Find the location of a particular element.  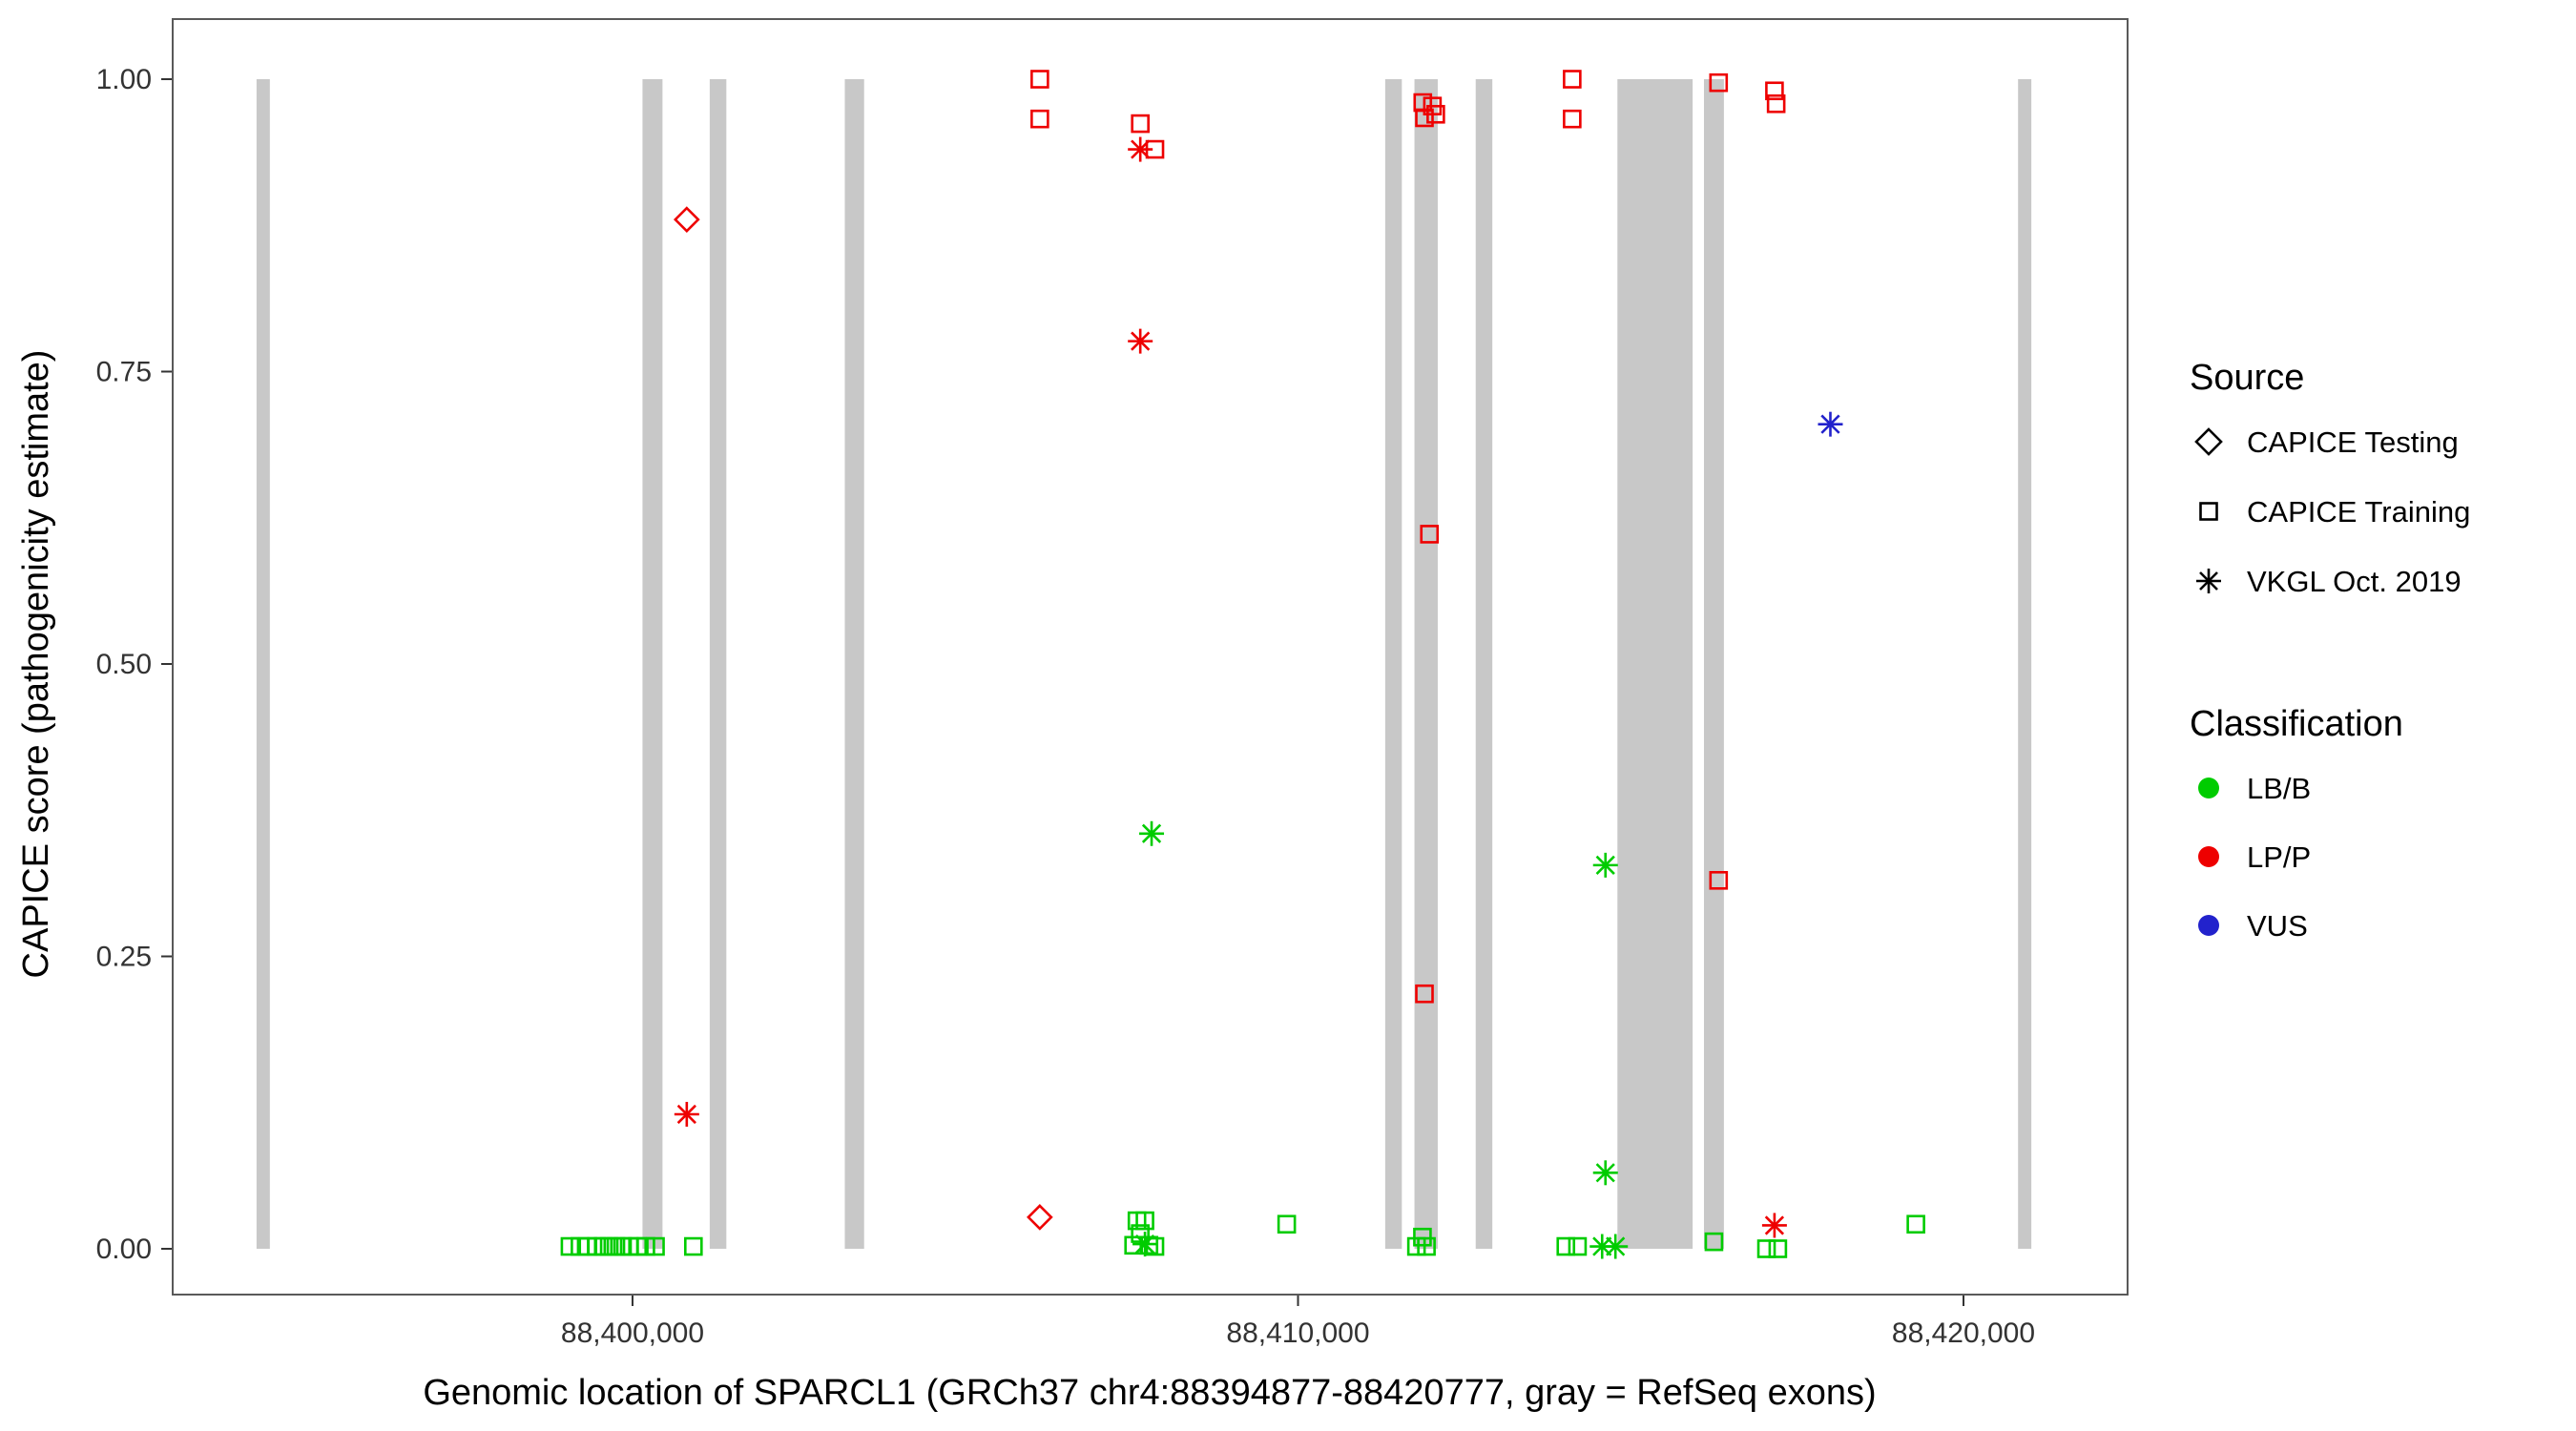

y-axis-title: CAPICE score (pathogenicity estimate) is located at coordinates (36, 664).